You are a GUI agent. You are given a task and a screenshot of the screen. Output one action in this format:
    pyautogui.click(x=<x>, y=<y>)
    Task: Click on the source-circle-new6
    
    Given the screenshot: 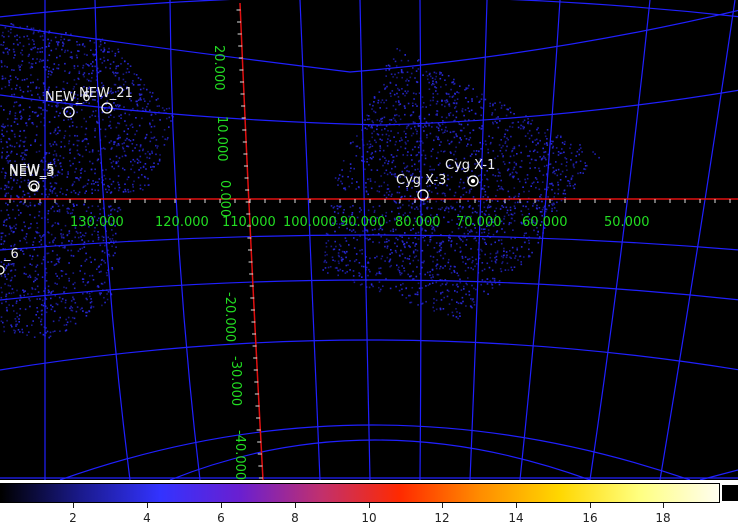 What is the action you would take?
    pyautogui.click(x=69, y=112)
    